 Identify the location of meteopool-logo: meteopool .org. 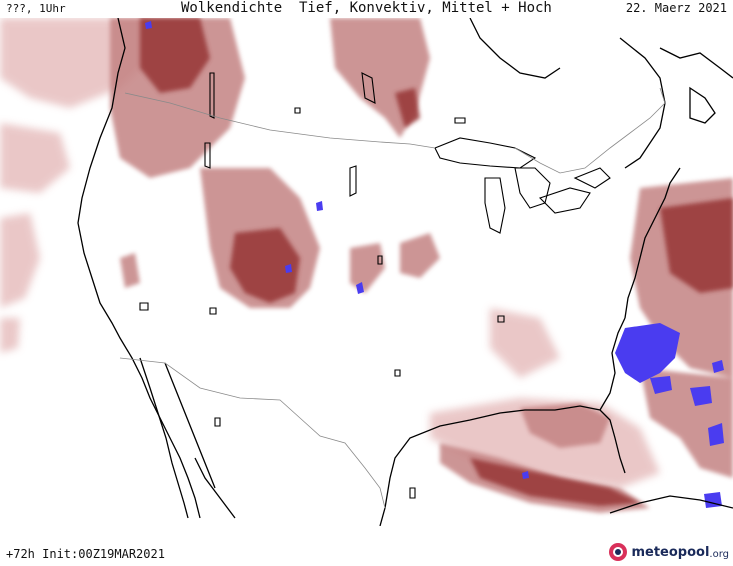
(668, 552).